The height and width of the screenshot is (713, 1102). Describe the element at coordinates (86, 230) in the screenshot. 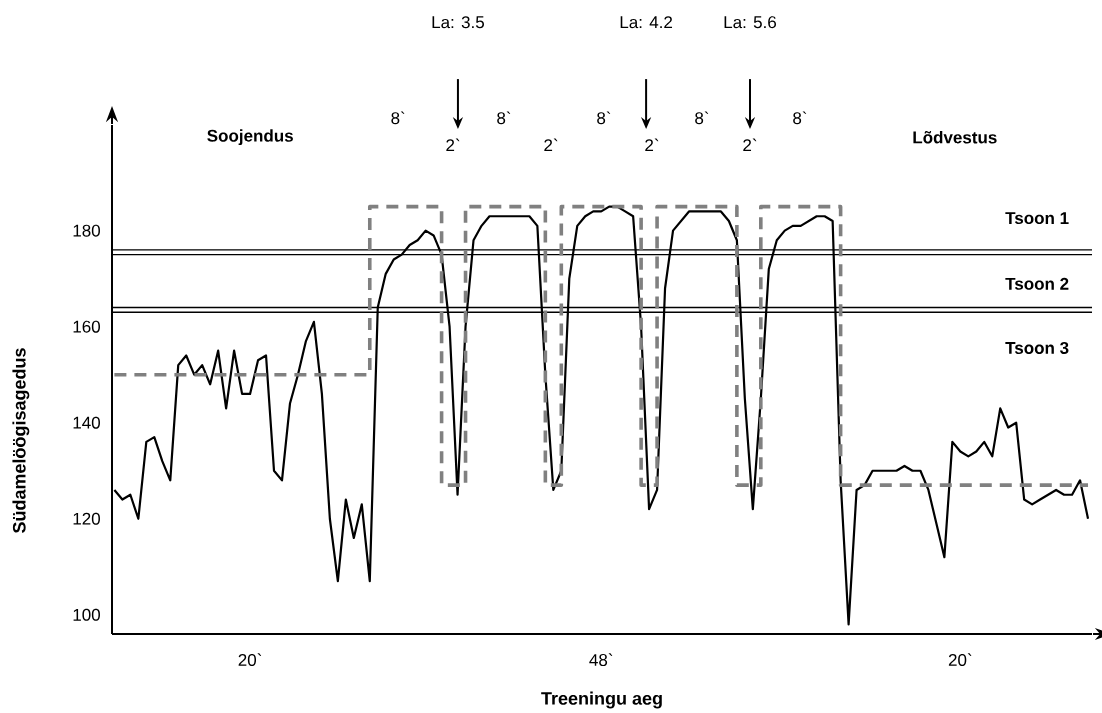

I see `y-tick-label: 180` at that location.